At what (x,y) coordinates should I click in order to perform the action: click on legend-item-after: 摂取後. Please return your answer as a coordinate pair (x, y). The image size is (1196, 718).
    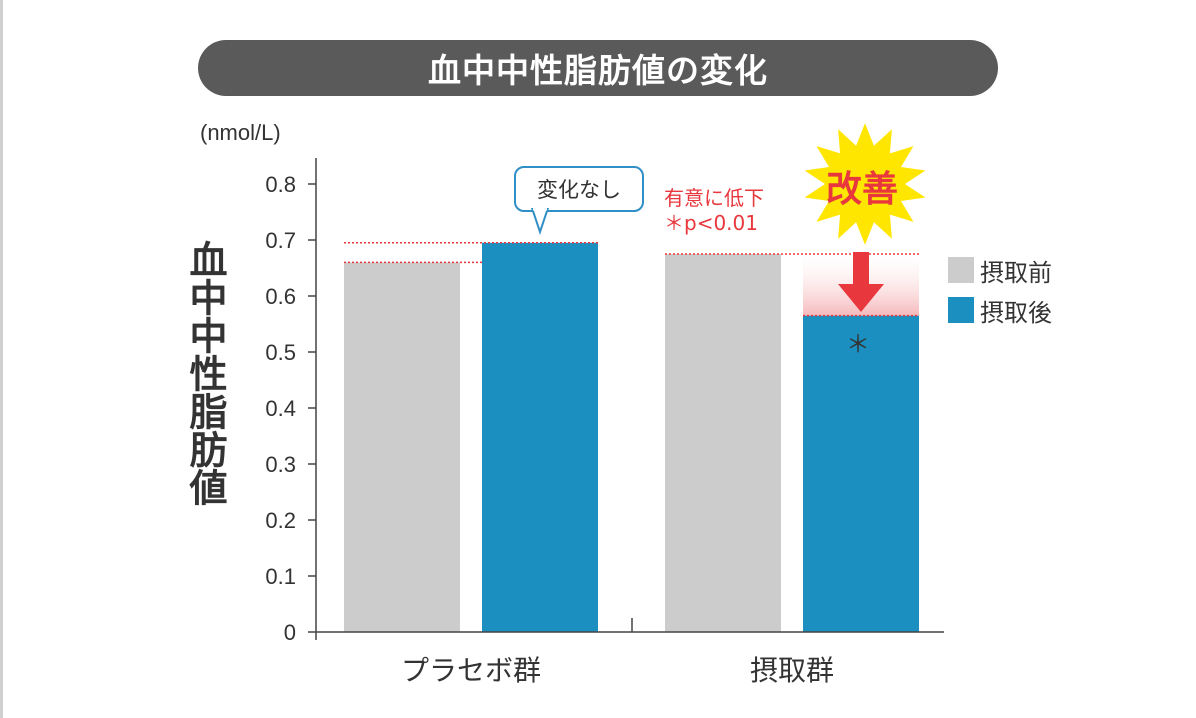
    Looking at the image, I should click on (1000, 310).